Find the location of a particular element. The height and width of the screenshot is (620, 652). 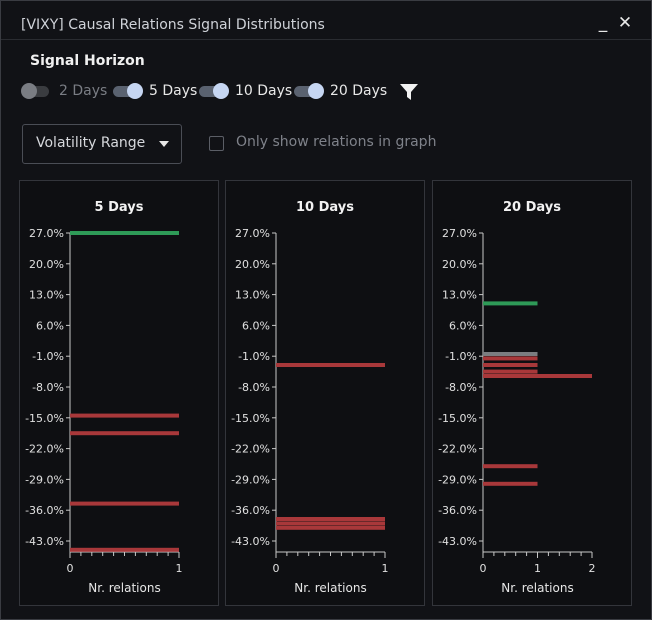

chevron-down-icon is located at coordinates (164, 144).